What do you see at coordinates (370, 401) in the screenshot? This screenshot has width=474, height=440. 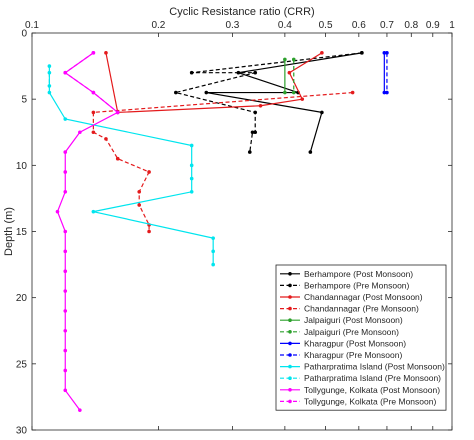 I see `legend-label: Tollygunge, Kolkata (Pre Monsoon)` at bounding box center [370, 401].